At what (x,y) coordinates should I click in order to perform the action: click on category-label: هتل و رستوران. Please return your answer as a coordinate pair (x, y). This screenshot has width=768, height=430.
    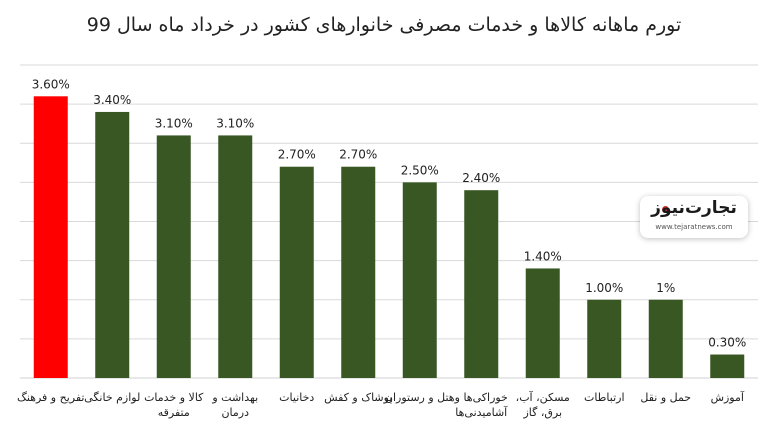
    Looking at the image, I should click on (419, 397).